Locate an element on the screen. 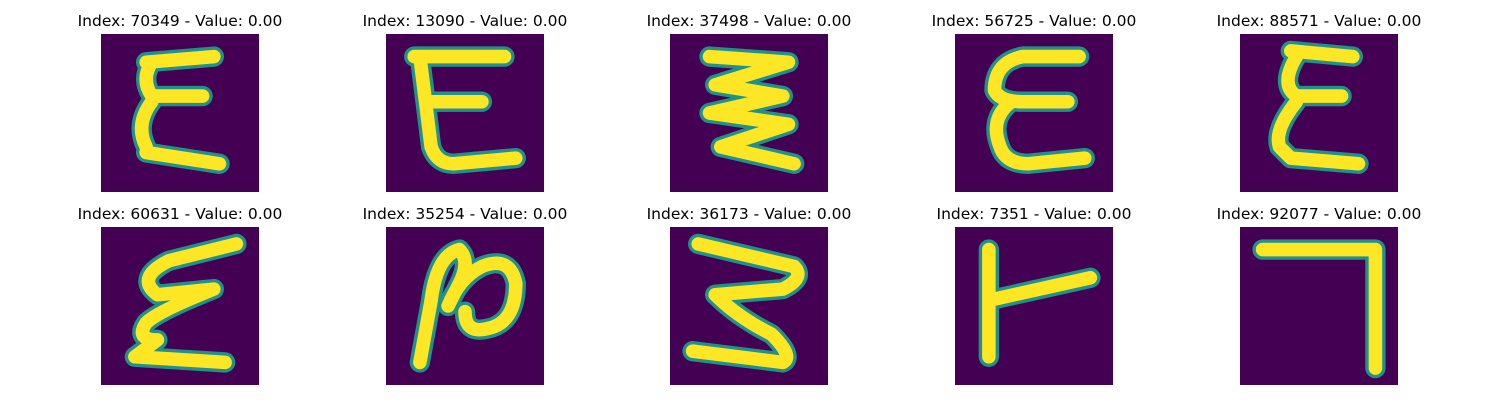  panel-title: Index: 13090 - Value: 0.00 is located at coordinates (465, 21).